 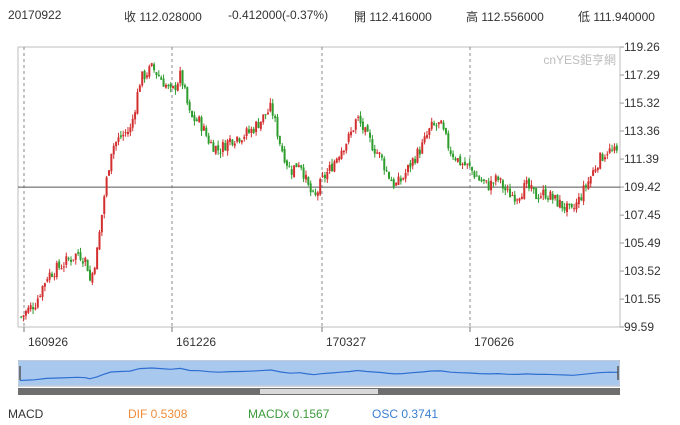 I want to click on quote-change: -0.412000(-0.37%), so click(x=278, y=15).